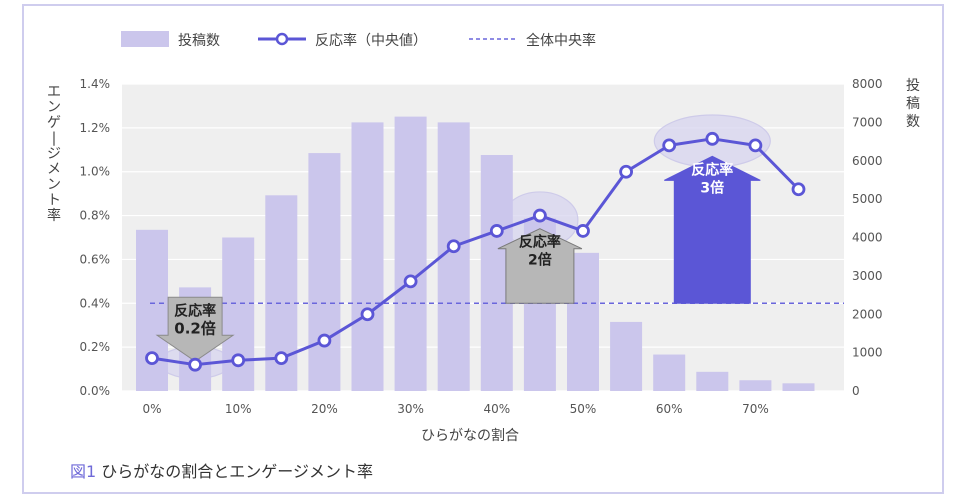  I want to click on callout-arrow-up-blue, so click(712, 229).